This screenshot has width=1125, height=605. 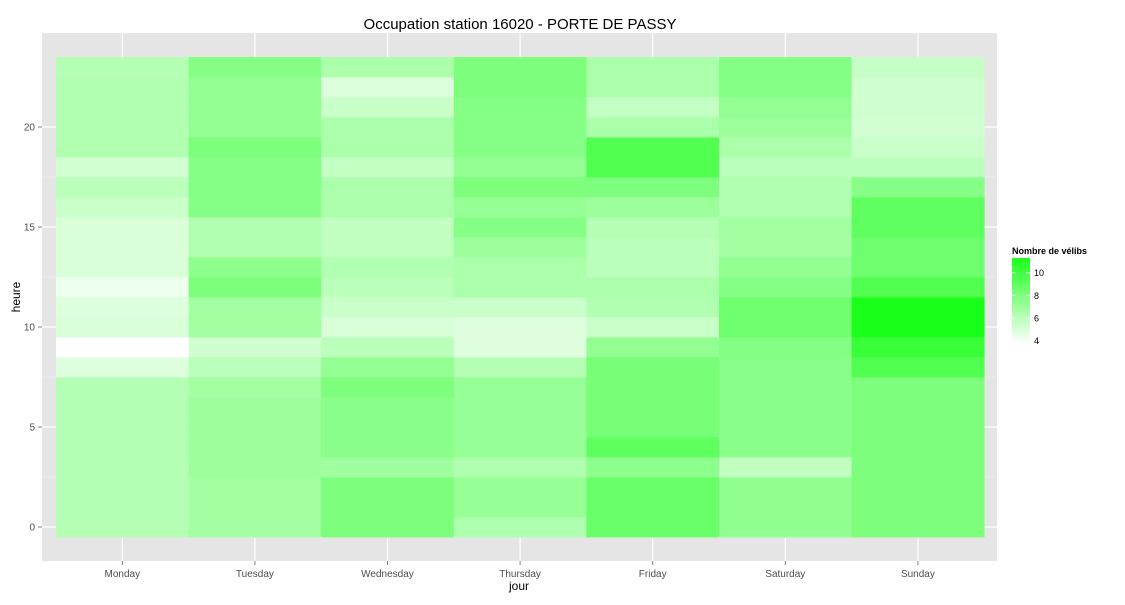 I want to click on legend-tick-label: 6, so click(x=1036, y=318).